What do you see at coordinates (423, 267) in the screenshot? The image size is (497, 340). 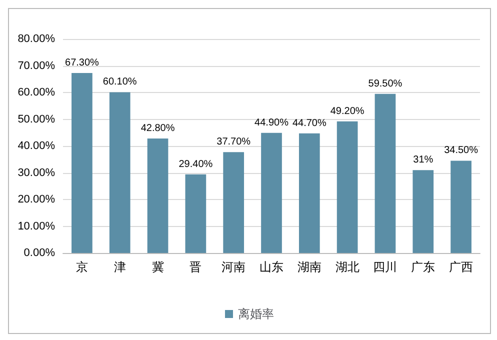 I see `x-tick-label: 广东` at bounding box center [423, 267].